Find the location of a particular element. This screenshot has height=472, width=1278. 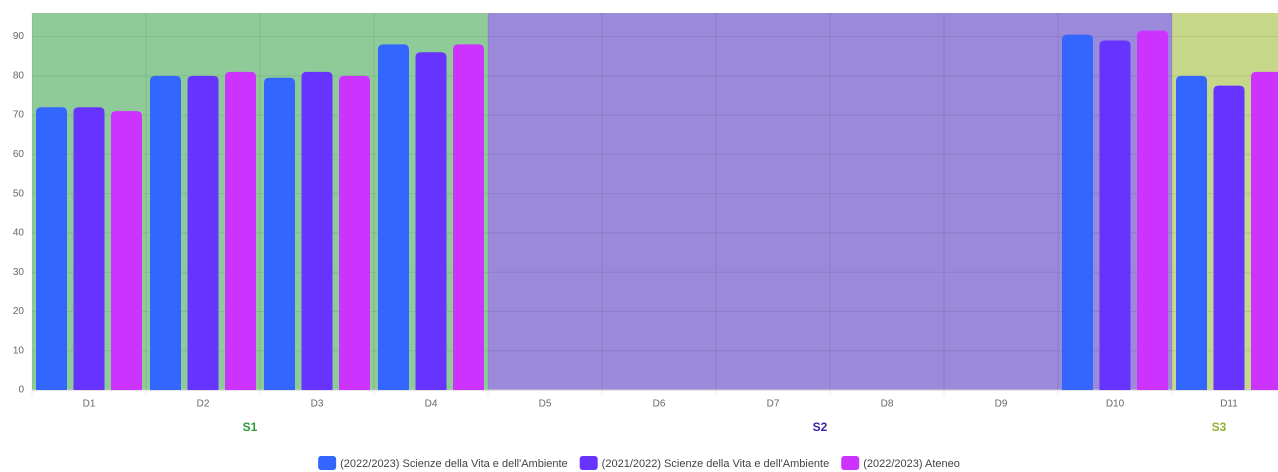

x-tick-label: D7 is located at coordinates (773, 404).